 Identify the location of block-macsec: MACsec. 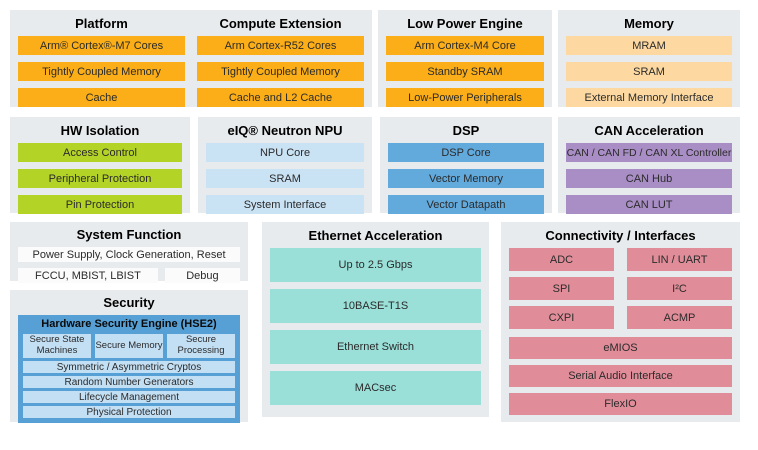
(375, 388).